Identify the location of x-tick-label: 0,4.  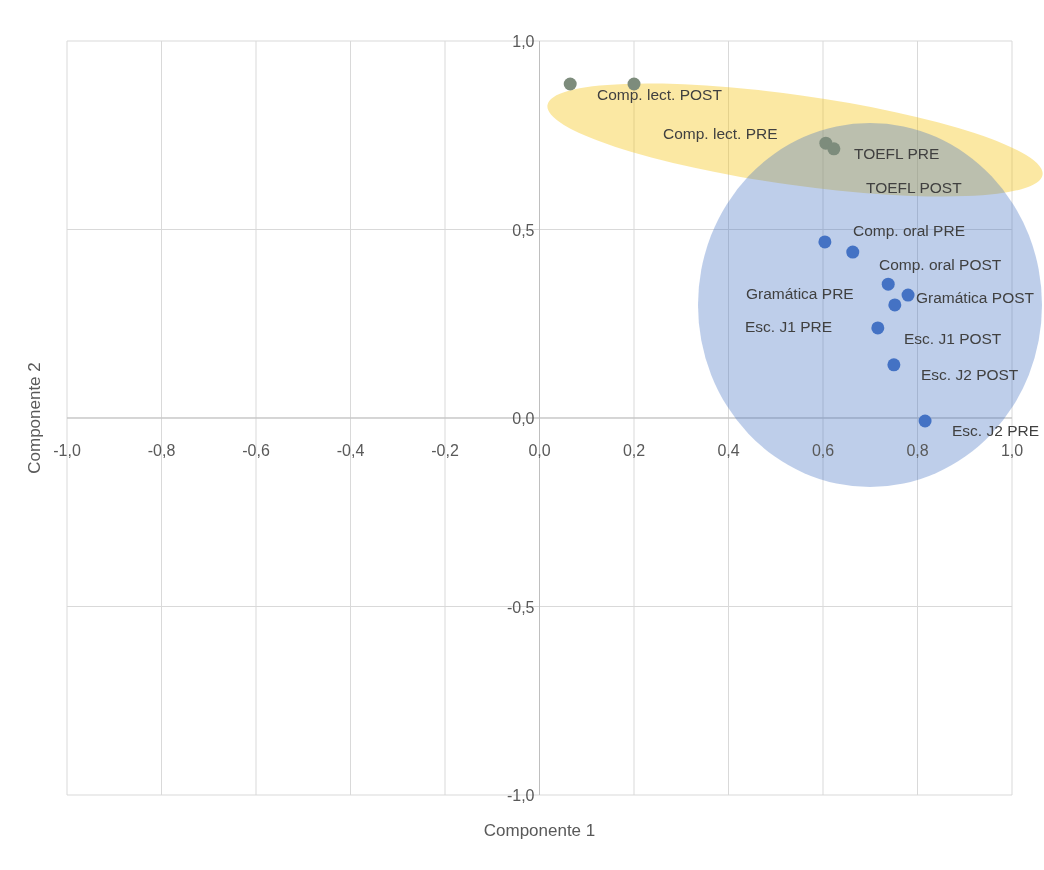
(728, 450).